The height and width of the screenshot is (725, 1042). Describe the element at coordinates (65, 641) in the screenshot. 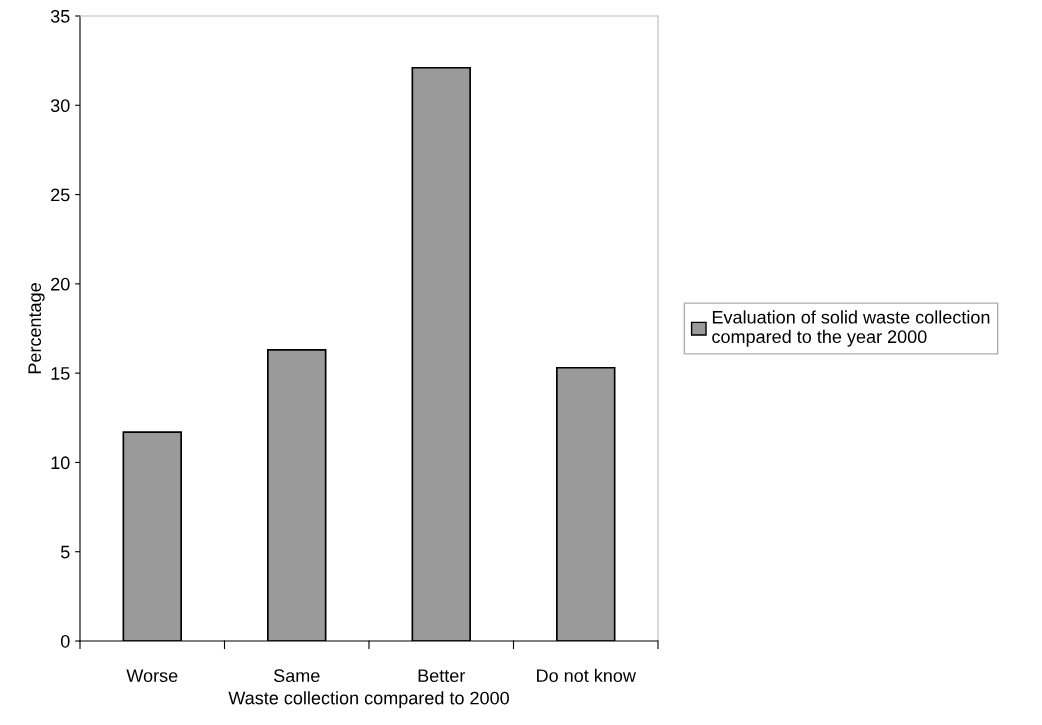

I see `y-tick-label: 0` at that location.